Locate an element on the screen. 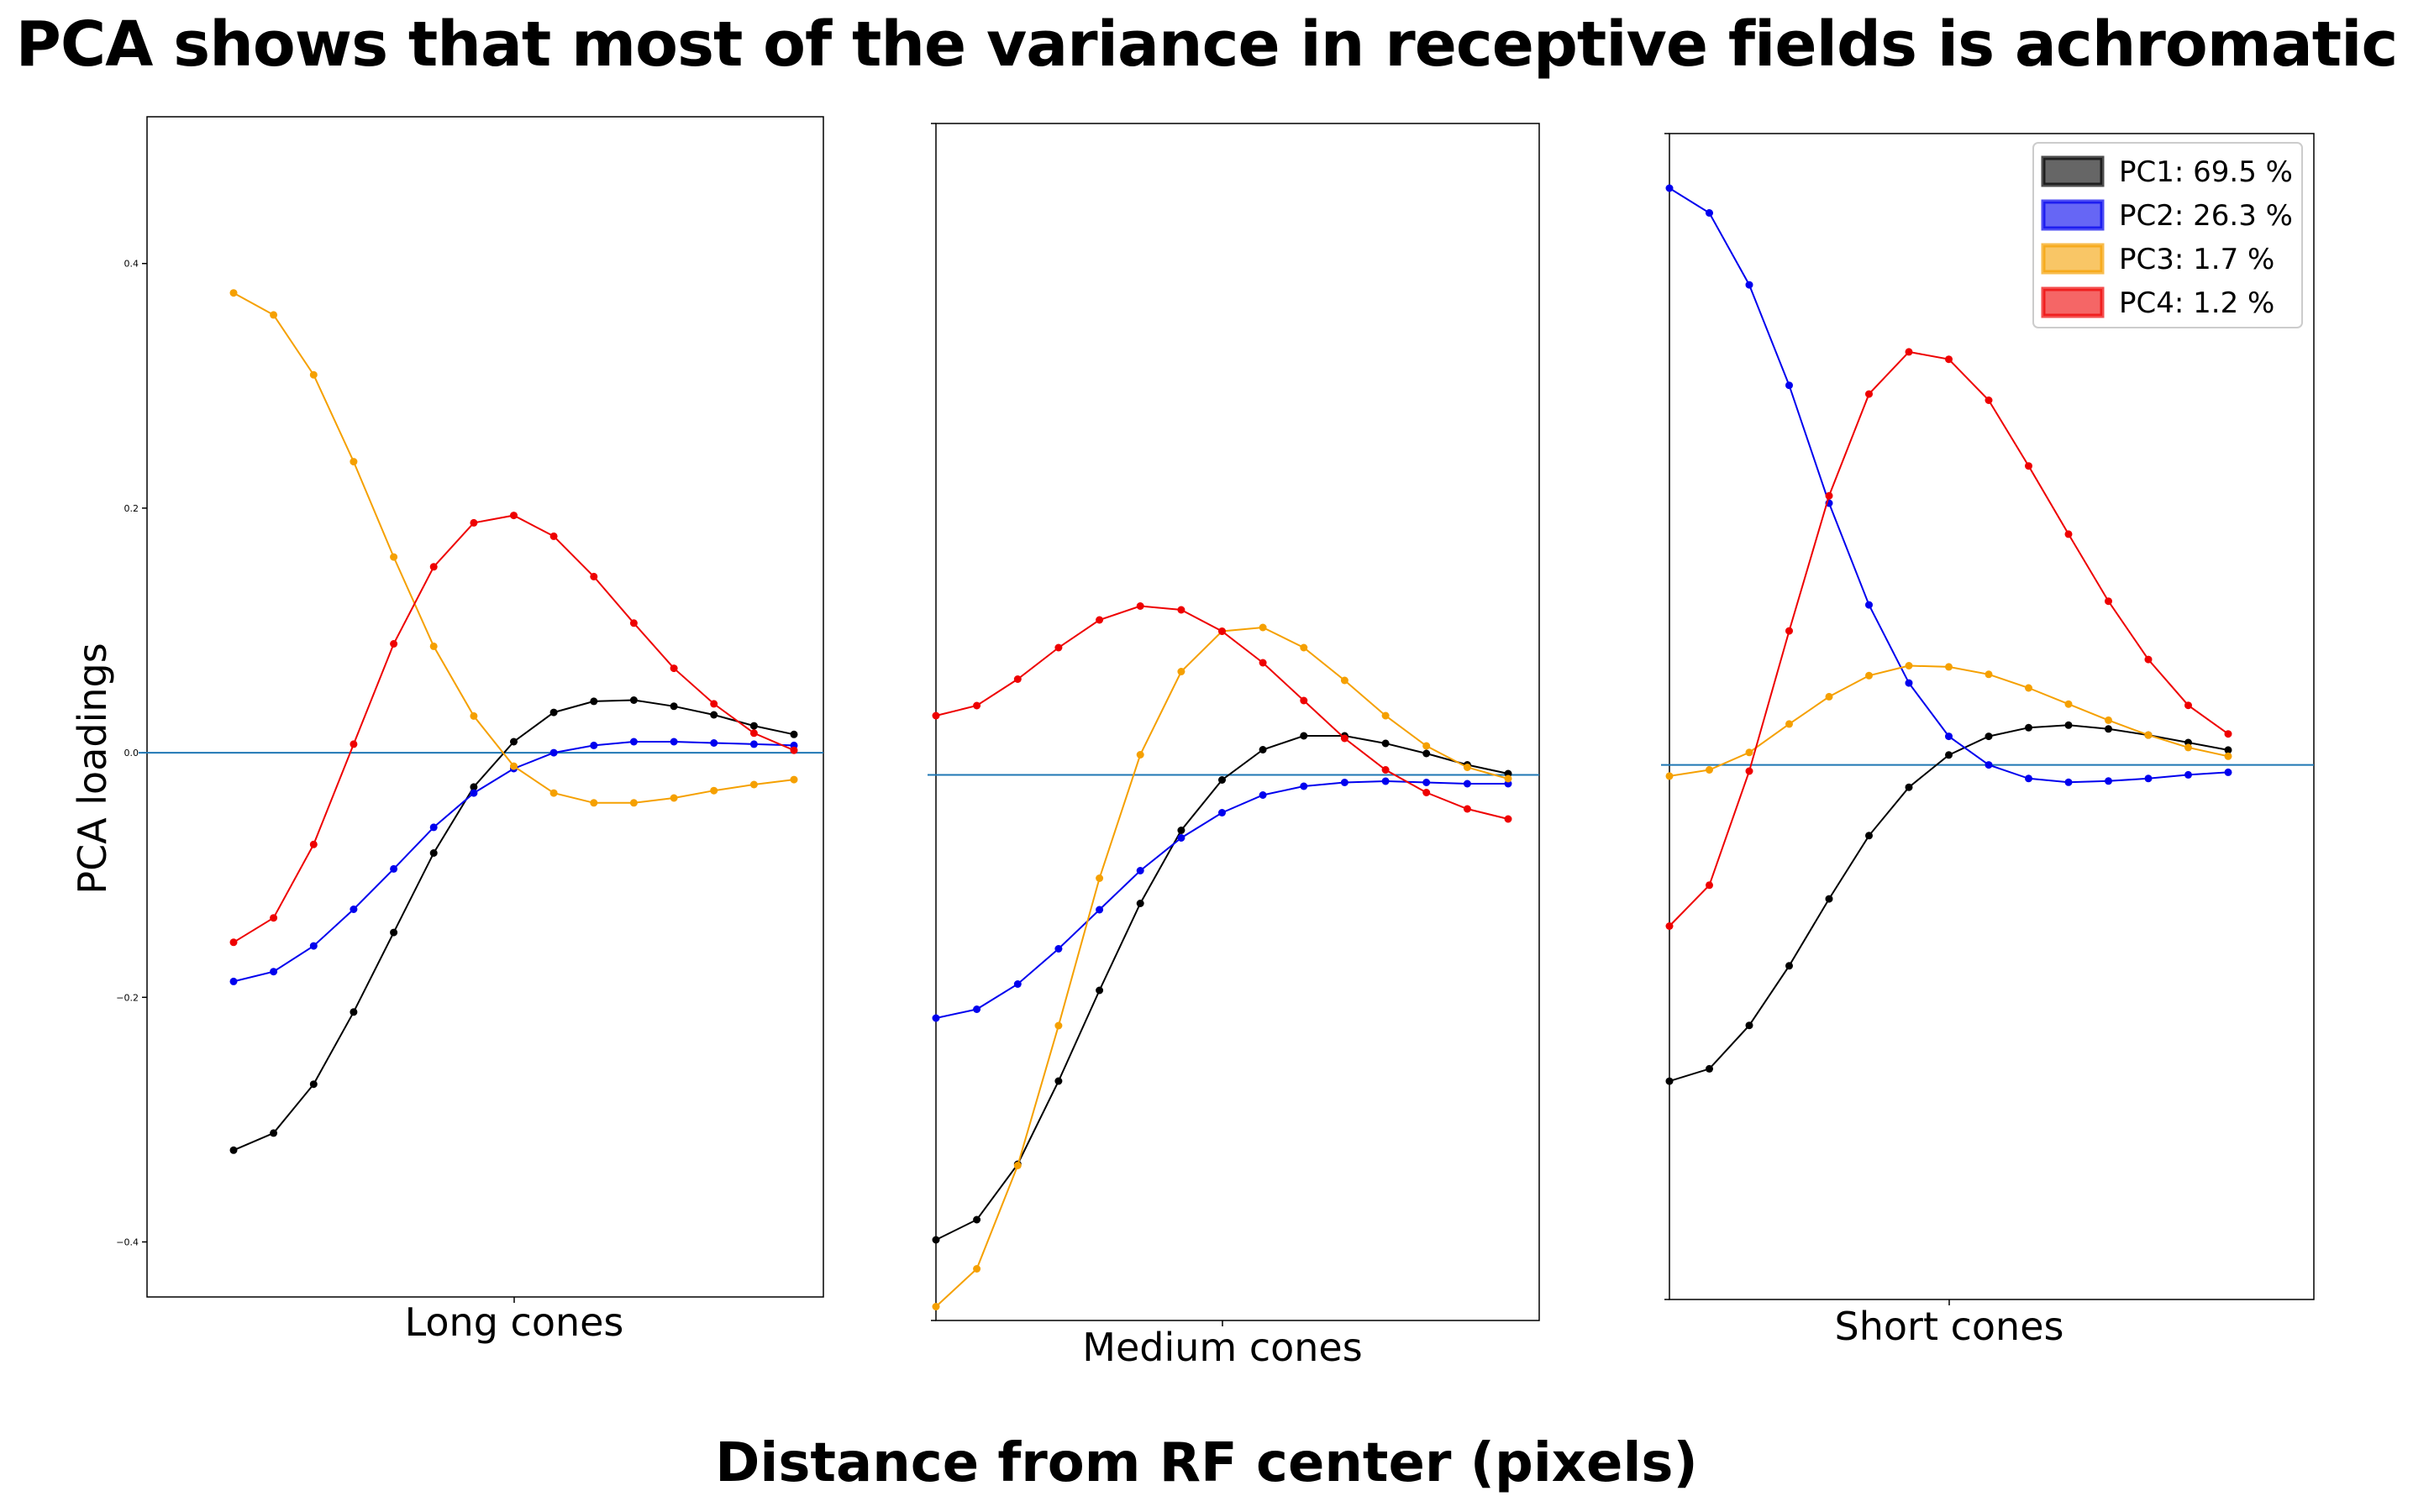 This screenshot has height=1512, width=2413. panel-label: Medium cones is located at coordinates (1222, 1347).